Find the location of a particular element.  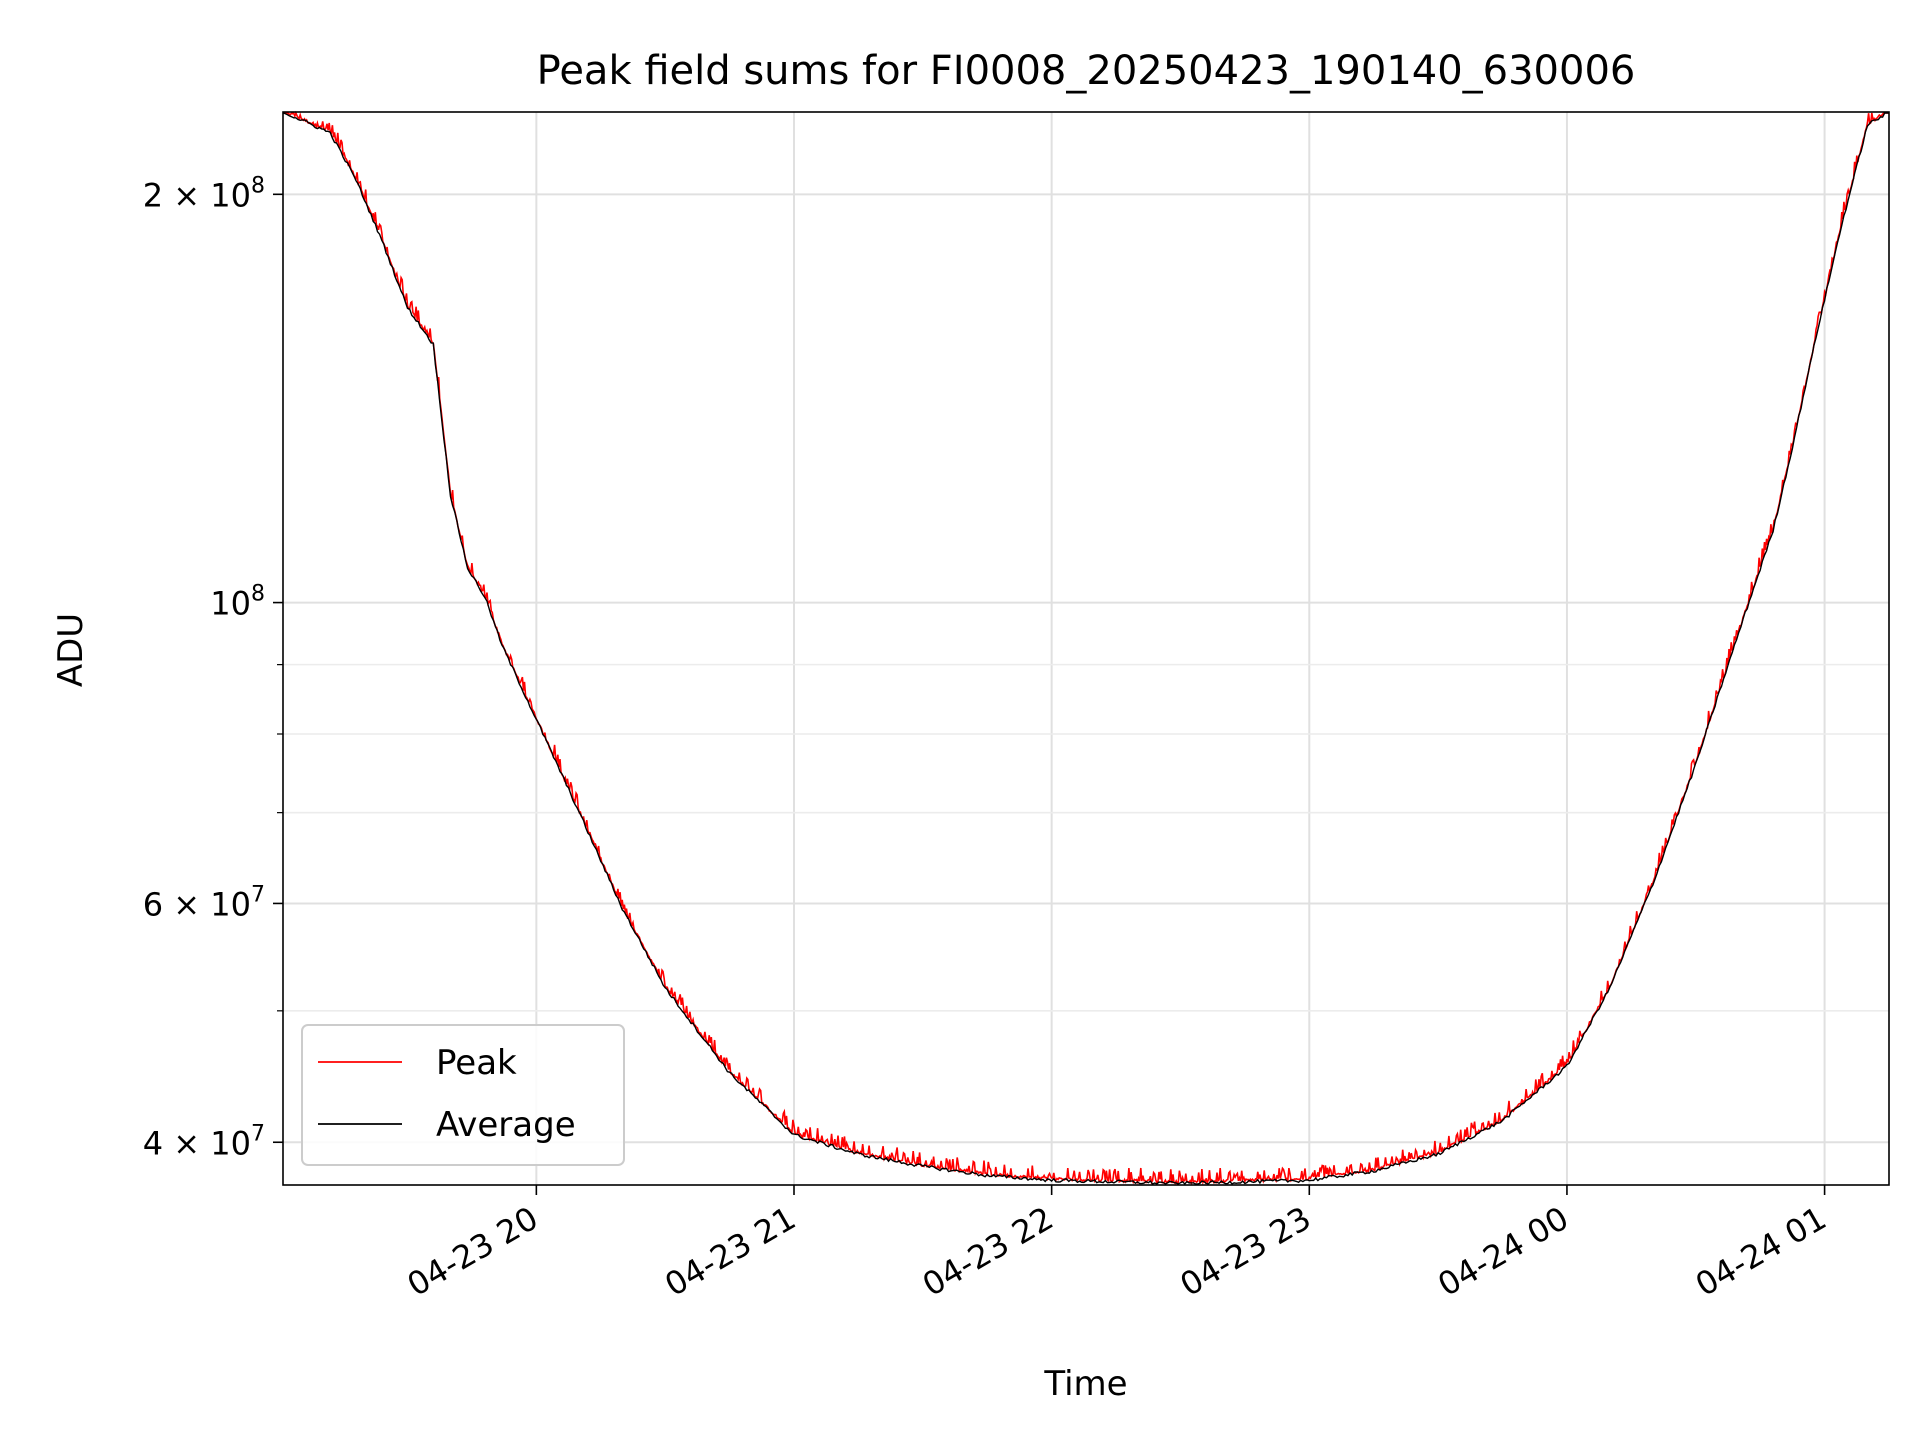

y-tick-label: 4 × 107 is located at coordinates (204, 1141).